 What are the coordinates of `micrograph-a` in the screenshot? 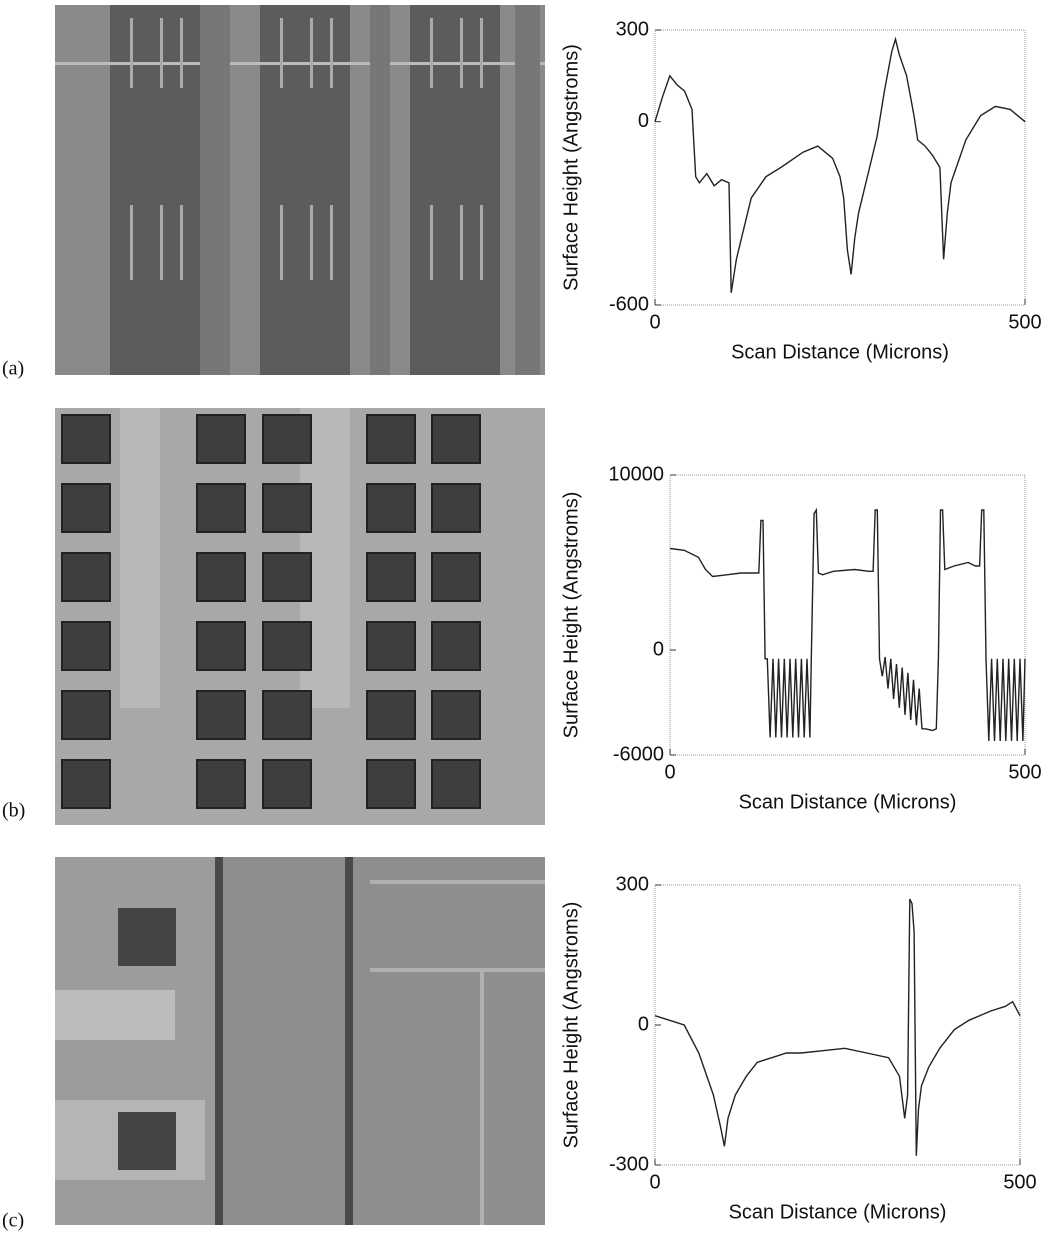 It's located at (300, 190).